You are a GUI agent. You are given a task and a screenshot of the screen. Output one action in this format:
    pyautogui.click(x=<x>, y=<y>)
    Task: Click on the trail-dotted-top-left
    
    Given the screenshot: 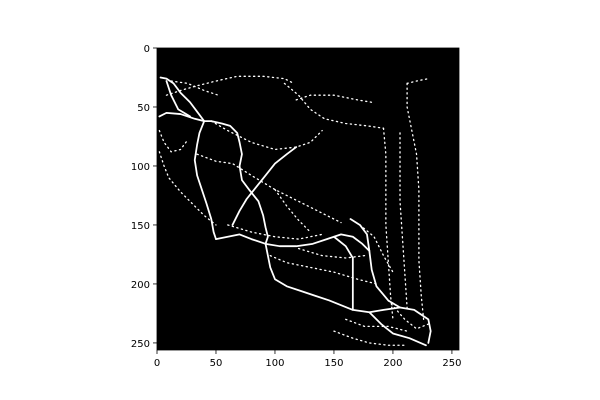 What is the action you would take?
    pyautogui.click(x=194, y=88)
    